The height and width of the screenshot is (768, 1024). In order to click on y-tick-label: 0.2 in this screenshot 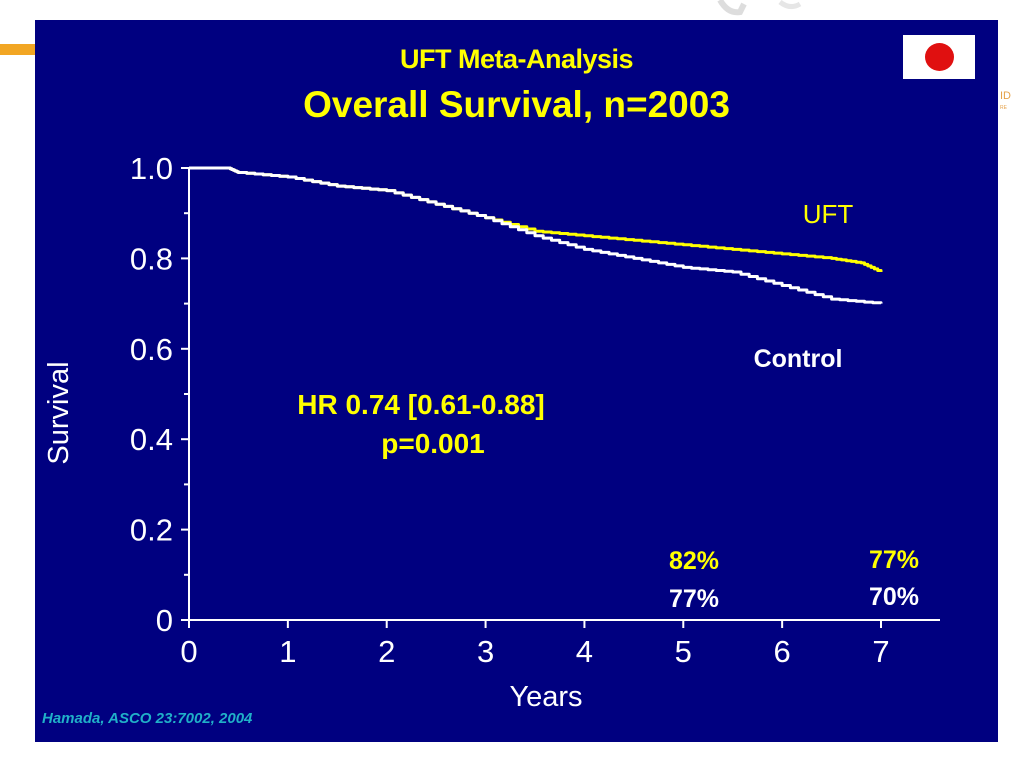, I will do `click(151, 530)`.